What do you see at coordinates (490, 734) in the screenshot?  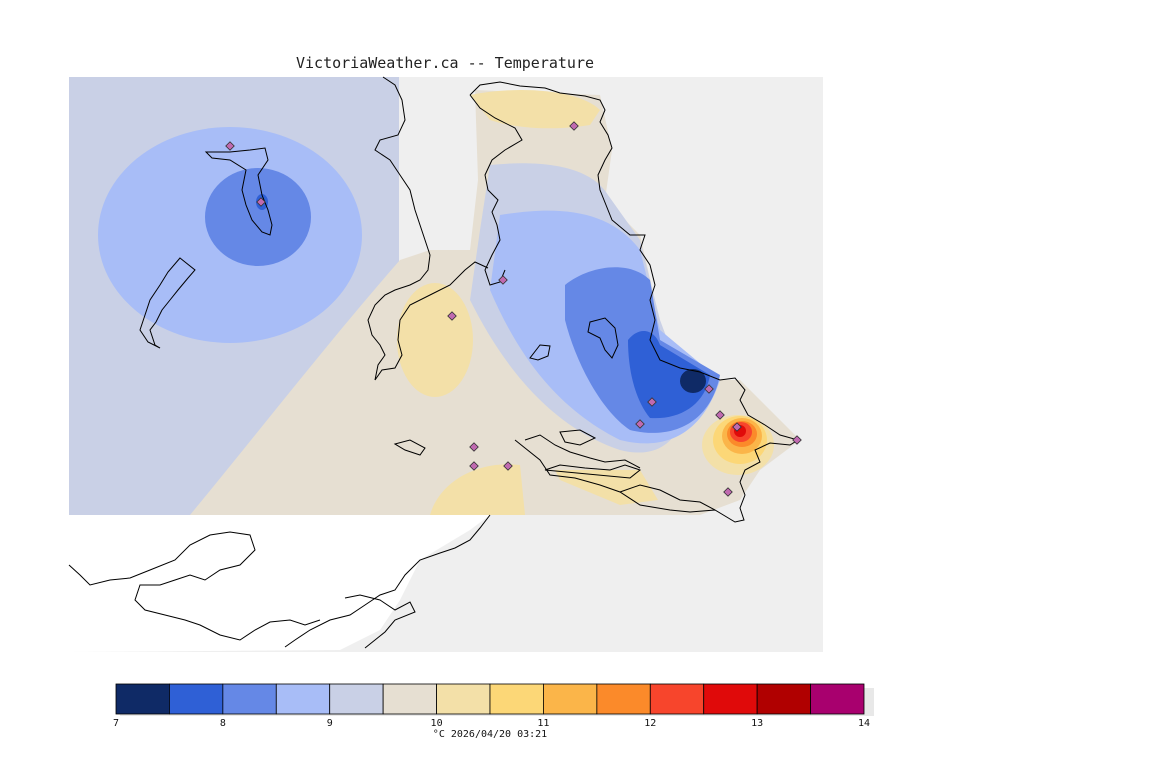 I see `legend-caption: °C 2026/04/20 03:21` at bounding box center [490, 734].